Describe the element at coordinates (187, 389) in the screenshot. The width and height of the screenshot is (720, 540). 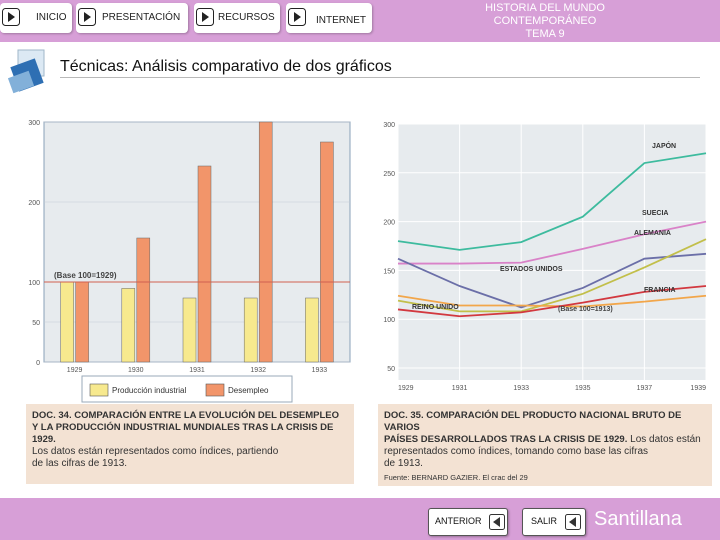
I see `chart-left-legend` at that location.